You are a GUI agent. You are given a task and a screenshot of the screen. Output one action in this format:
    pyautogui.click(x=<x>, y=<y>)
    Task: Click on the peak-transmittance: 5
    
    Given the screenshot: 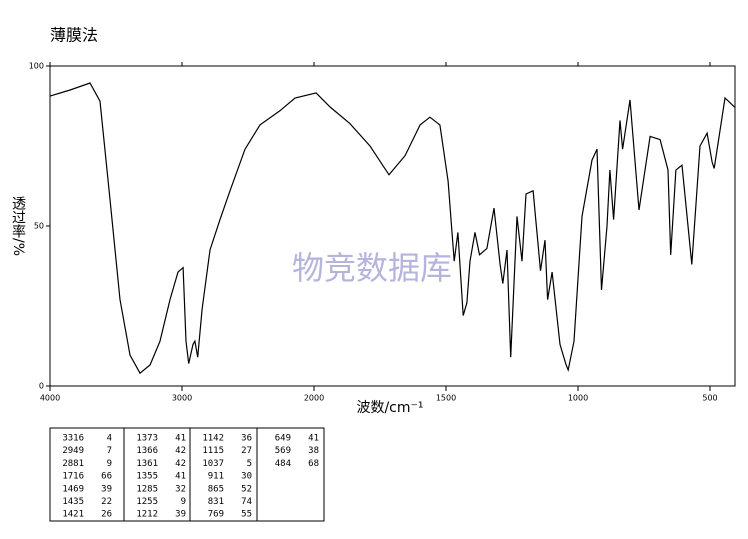 What is the action you would take?
    pyautogui.click(x=249, y=464)
    